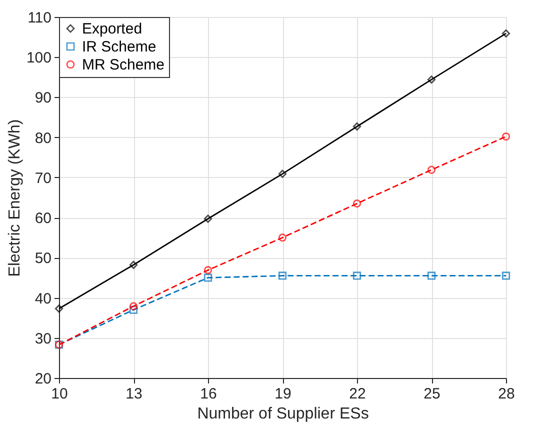  Describe the element at coordinates (134, 394) in the screenshot. I see `x-tick-label: 13` at that location.